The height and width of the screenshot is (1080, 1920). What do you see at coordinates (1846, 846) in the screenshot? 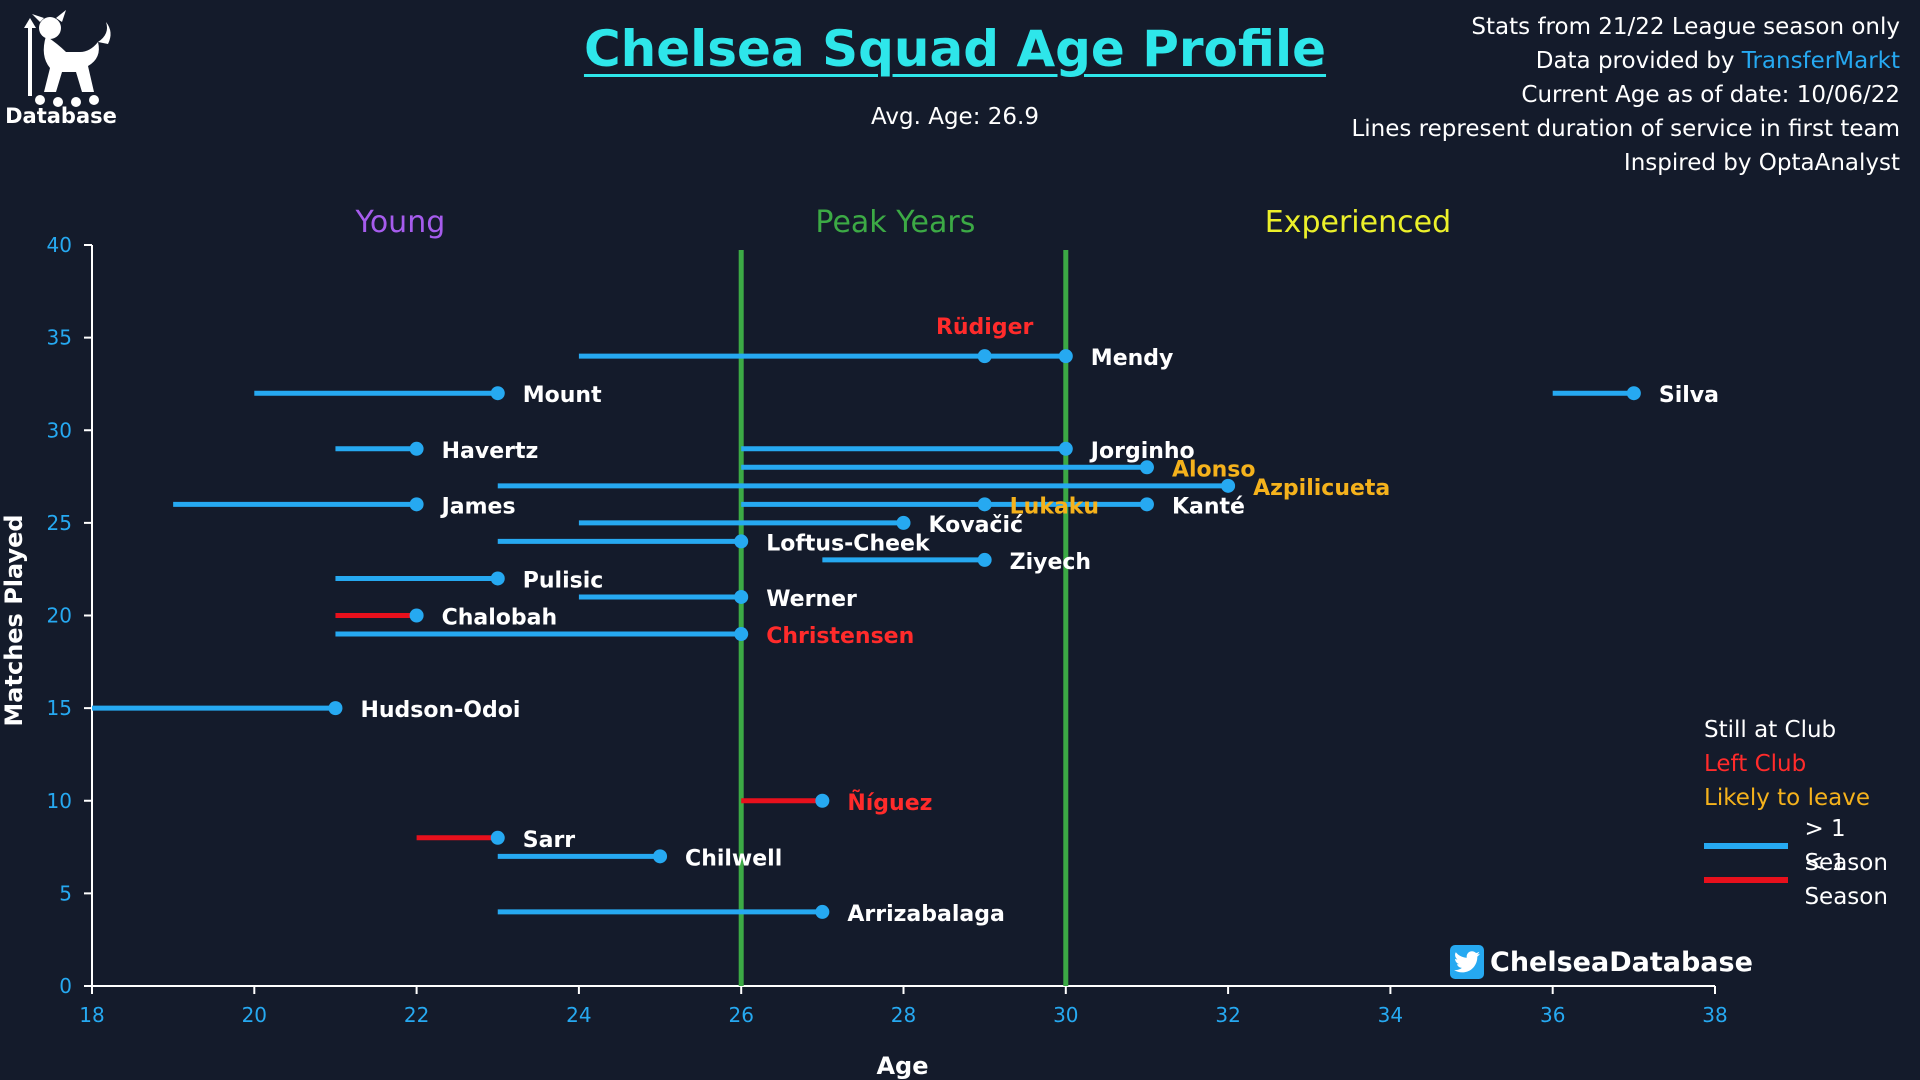
I see `legend-long-label: > 1 Season` at bounding box center [1846, 846].